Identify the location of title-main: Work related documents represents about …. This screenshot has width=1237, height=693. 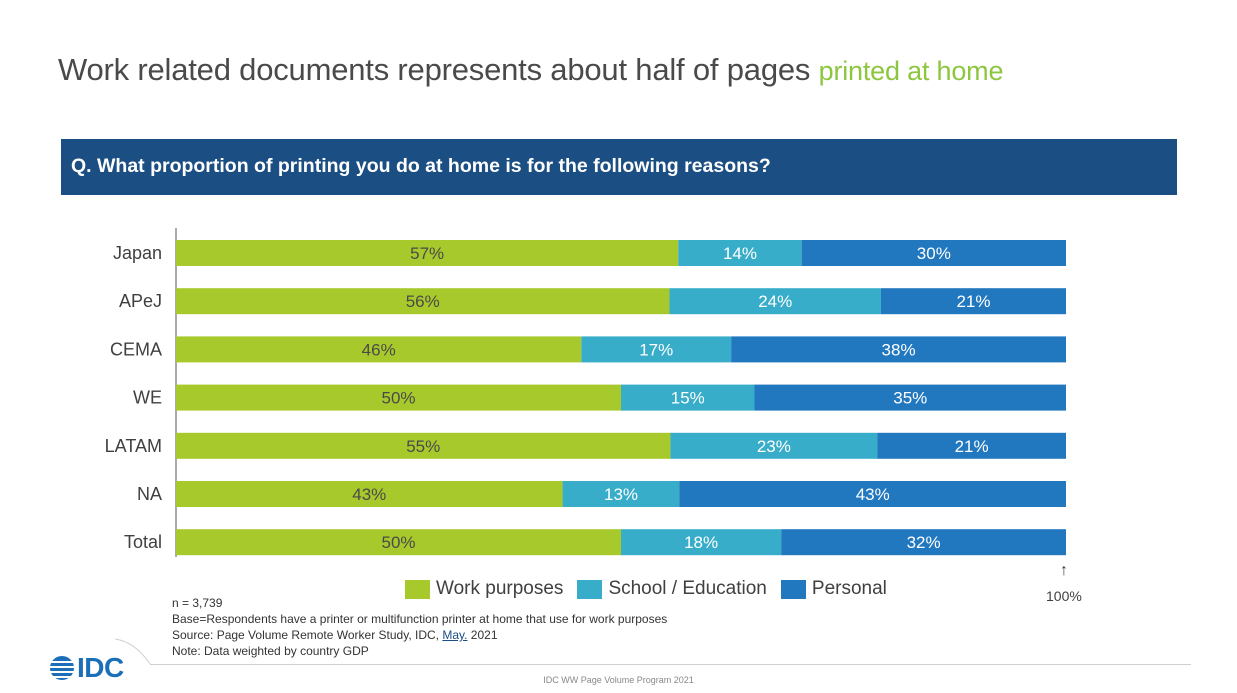
(434, 69).